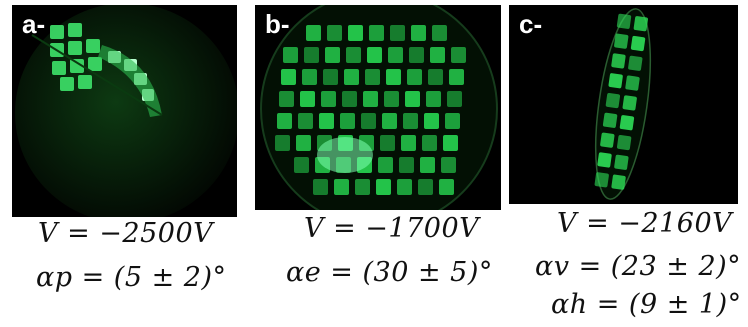 This screenshot has width=748, height=327. What do you see at coordinates (645, 223) in the screenshot?
I see `voltage-caption-c: V = −2160V` at bounding box center [645, 223].